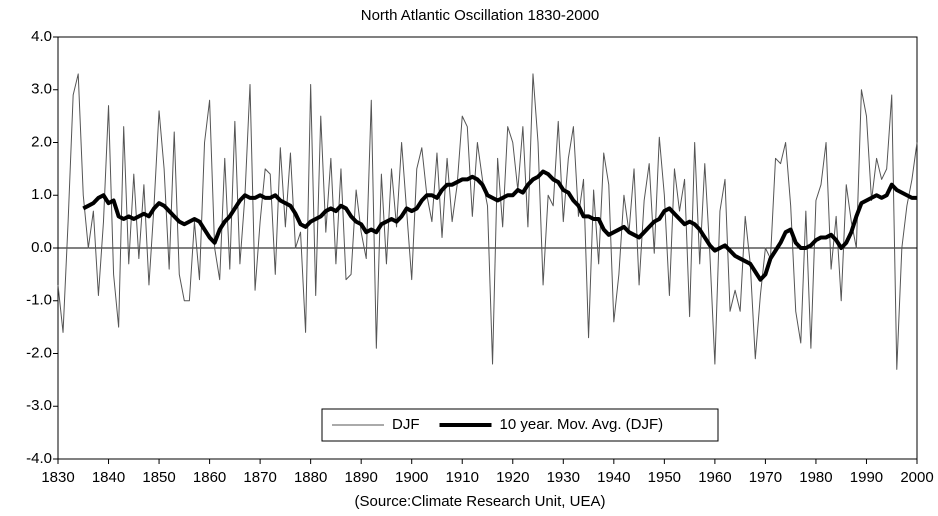  I want to click on x-tick-label: 1890, so click(360, 477).